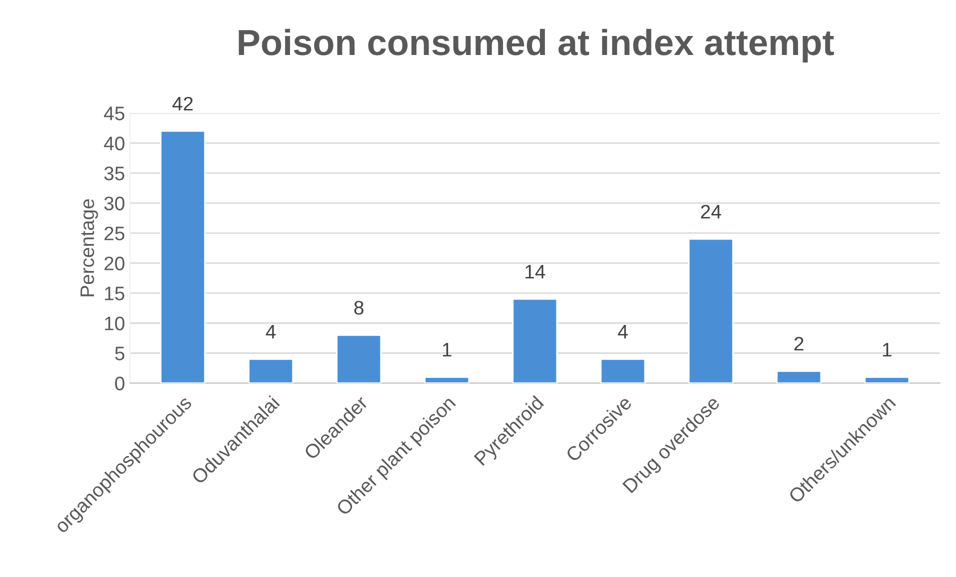 The height and width of the screenshot is (577, 956). What do you see at coordinates (119, 353) in the screenshot?
I see `y-tick-label: 5` at bounding box center [119, 353].